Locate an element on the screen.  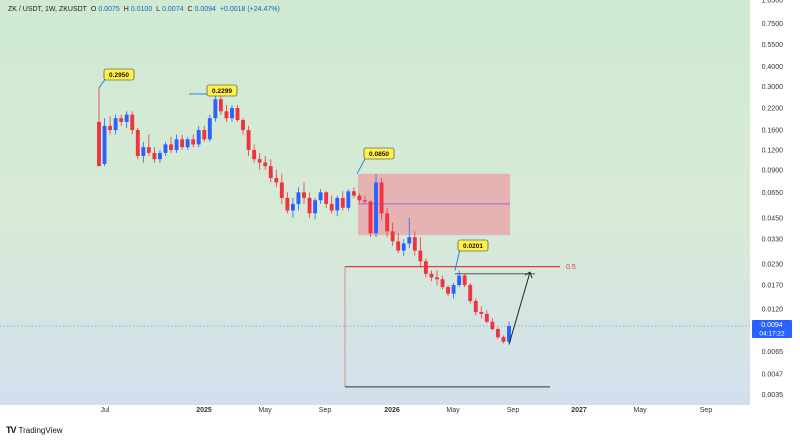
x-tick-label: Sep is located at coordinates (706, 410).